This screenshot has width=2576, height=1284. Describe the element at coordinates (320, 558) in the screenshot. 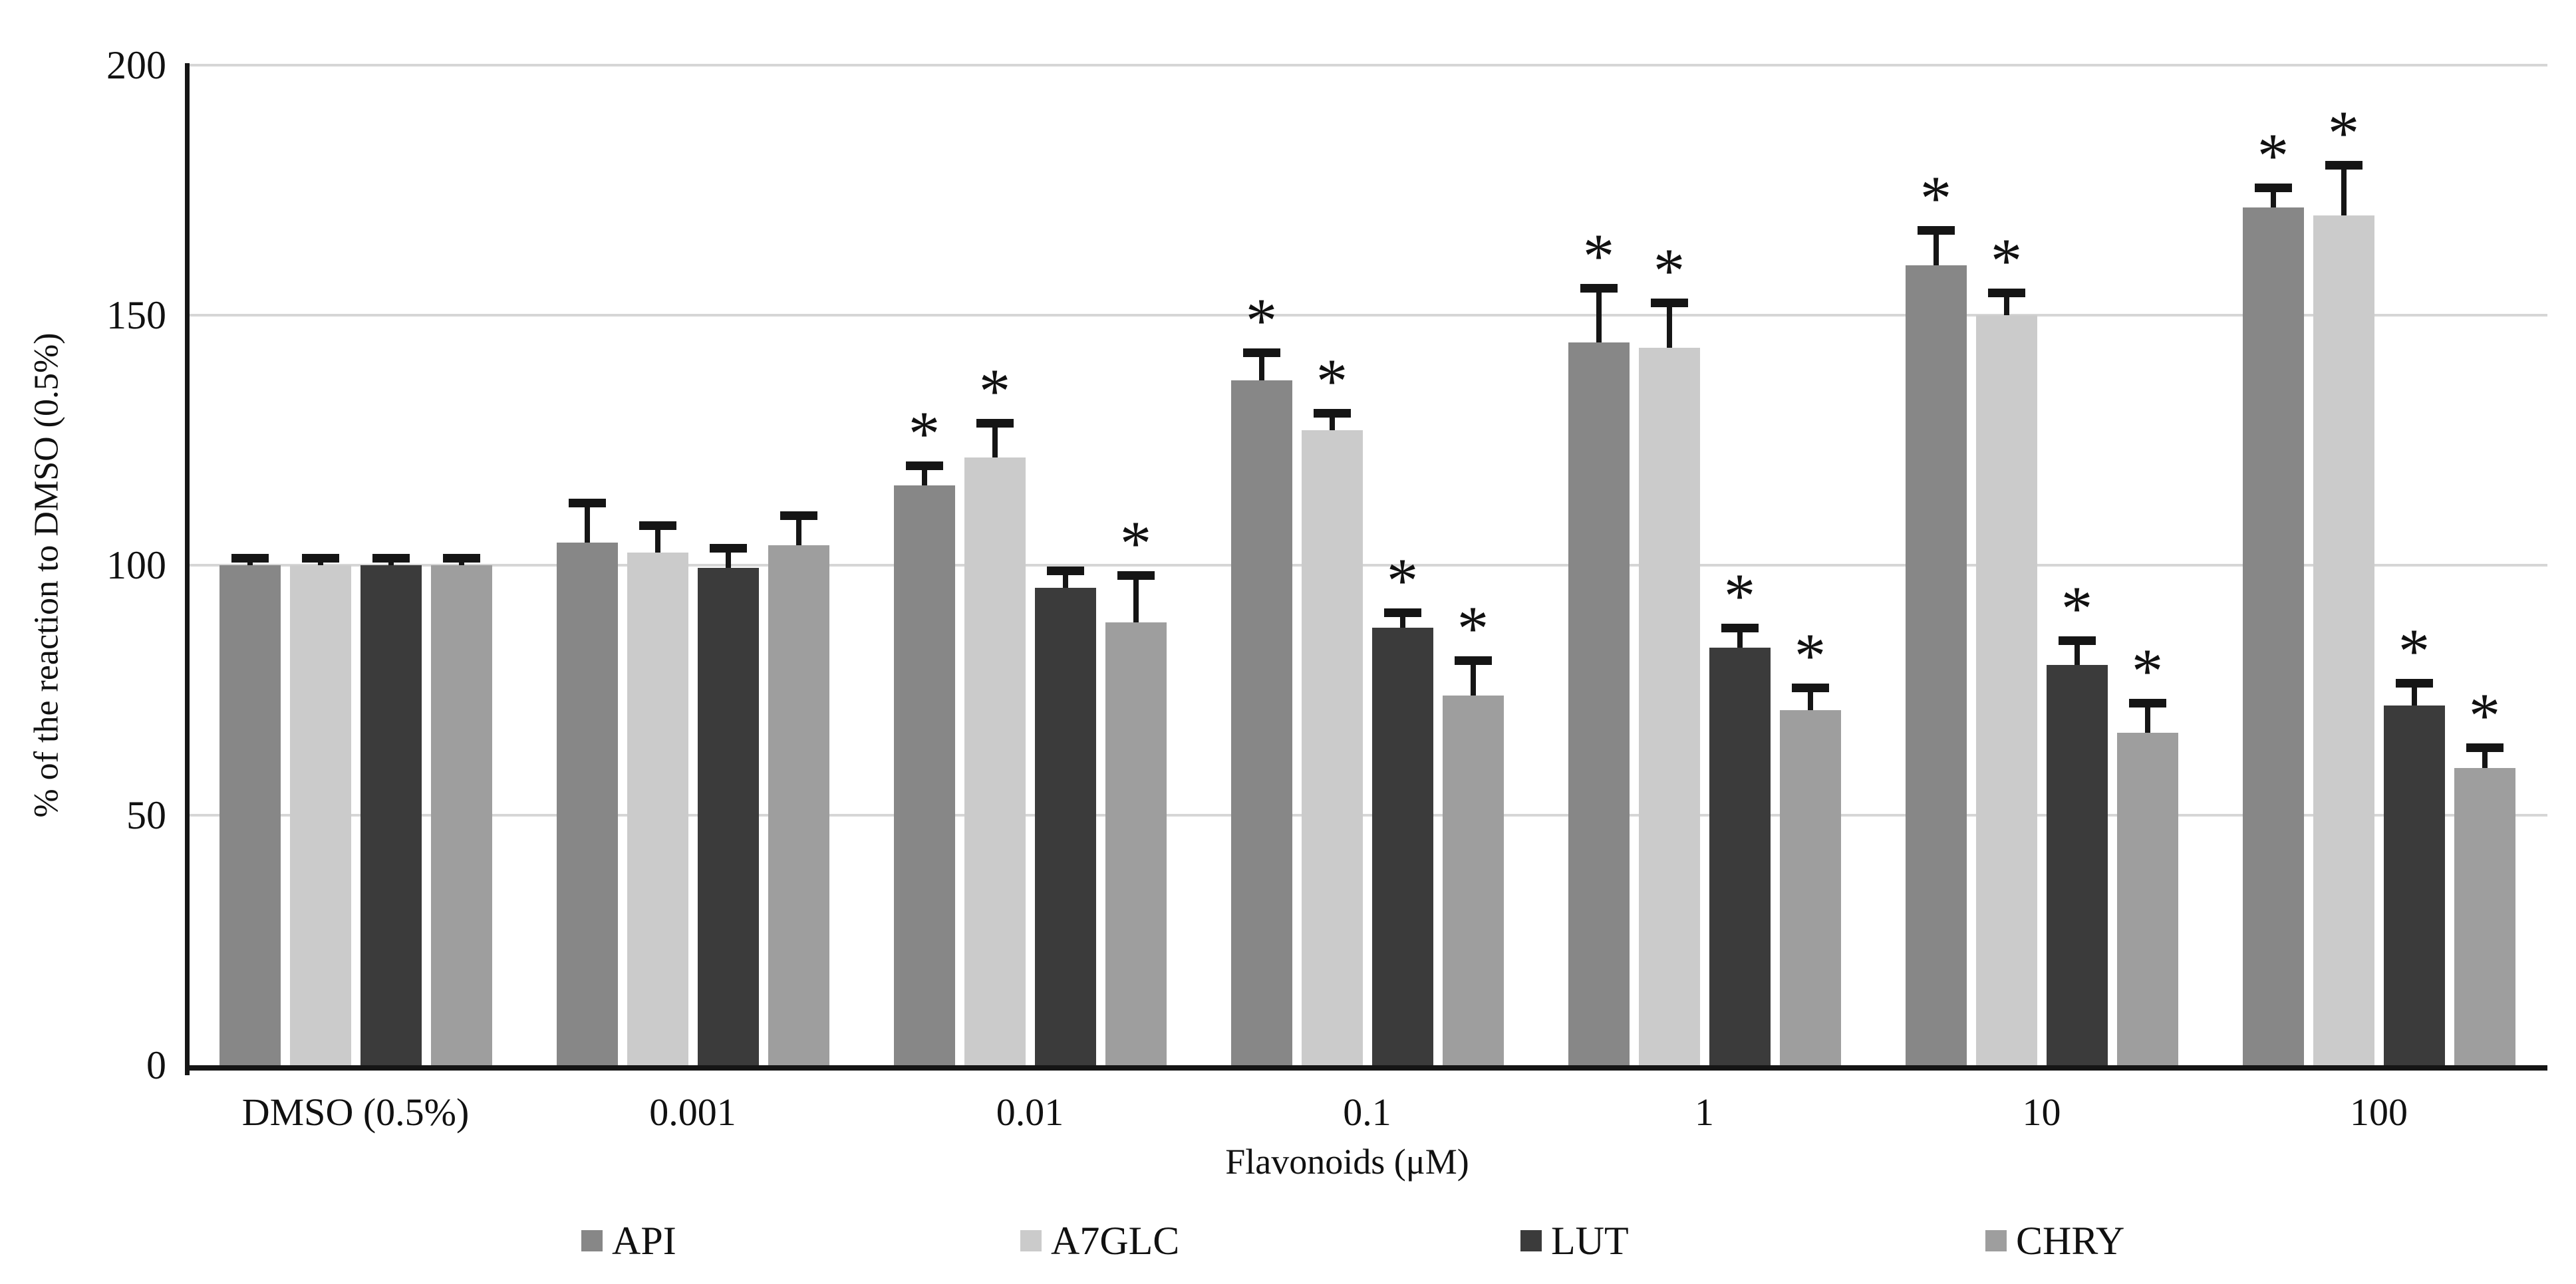

I see `error-bar-cap-A7GLC-DMSO (0.5%)` at that location.